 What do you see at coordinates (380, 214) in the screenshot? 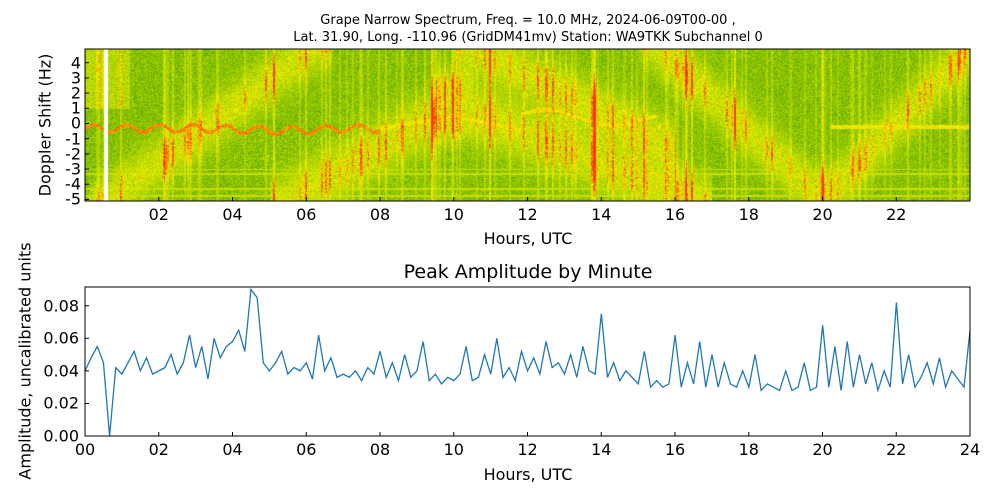
I see `spectrum-xtick-label: 08` at bounding box center [380, 214].